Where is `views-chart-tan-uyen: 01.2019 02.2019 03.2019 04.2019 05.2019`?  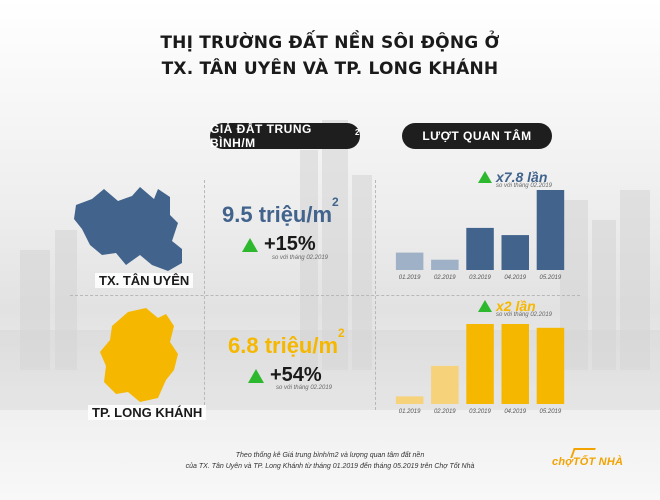 views-chart-tan-uyen: 01.2019 02.2019 03.2019 04.2019 05.2019 is located at coordinates (480, 235).